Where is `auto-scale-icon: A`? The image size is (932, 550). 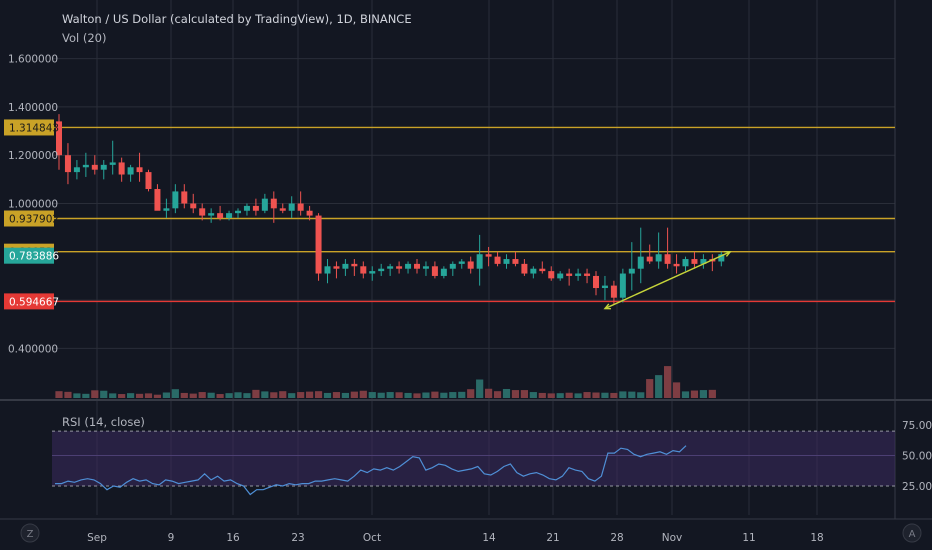 auto-scale-icon: A is located at coordinates (912, 534).